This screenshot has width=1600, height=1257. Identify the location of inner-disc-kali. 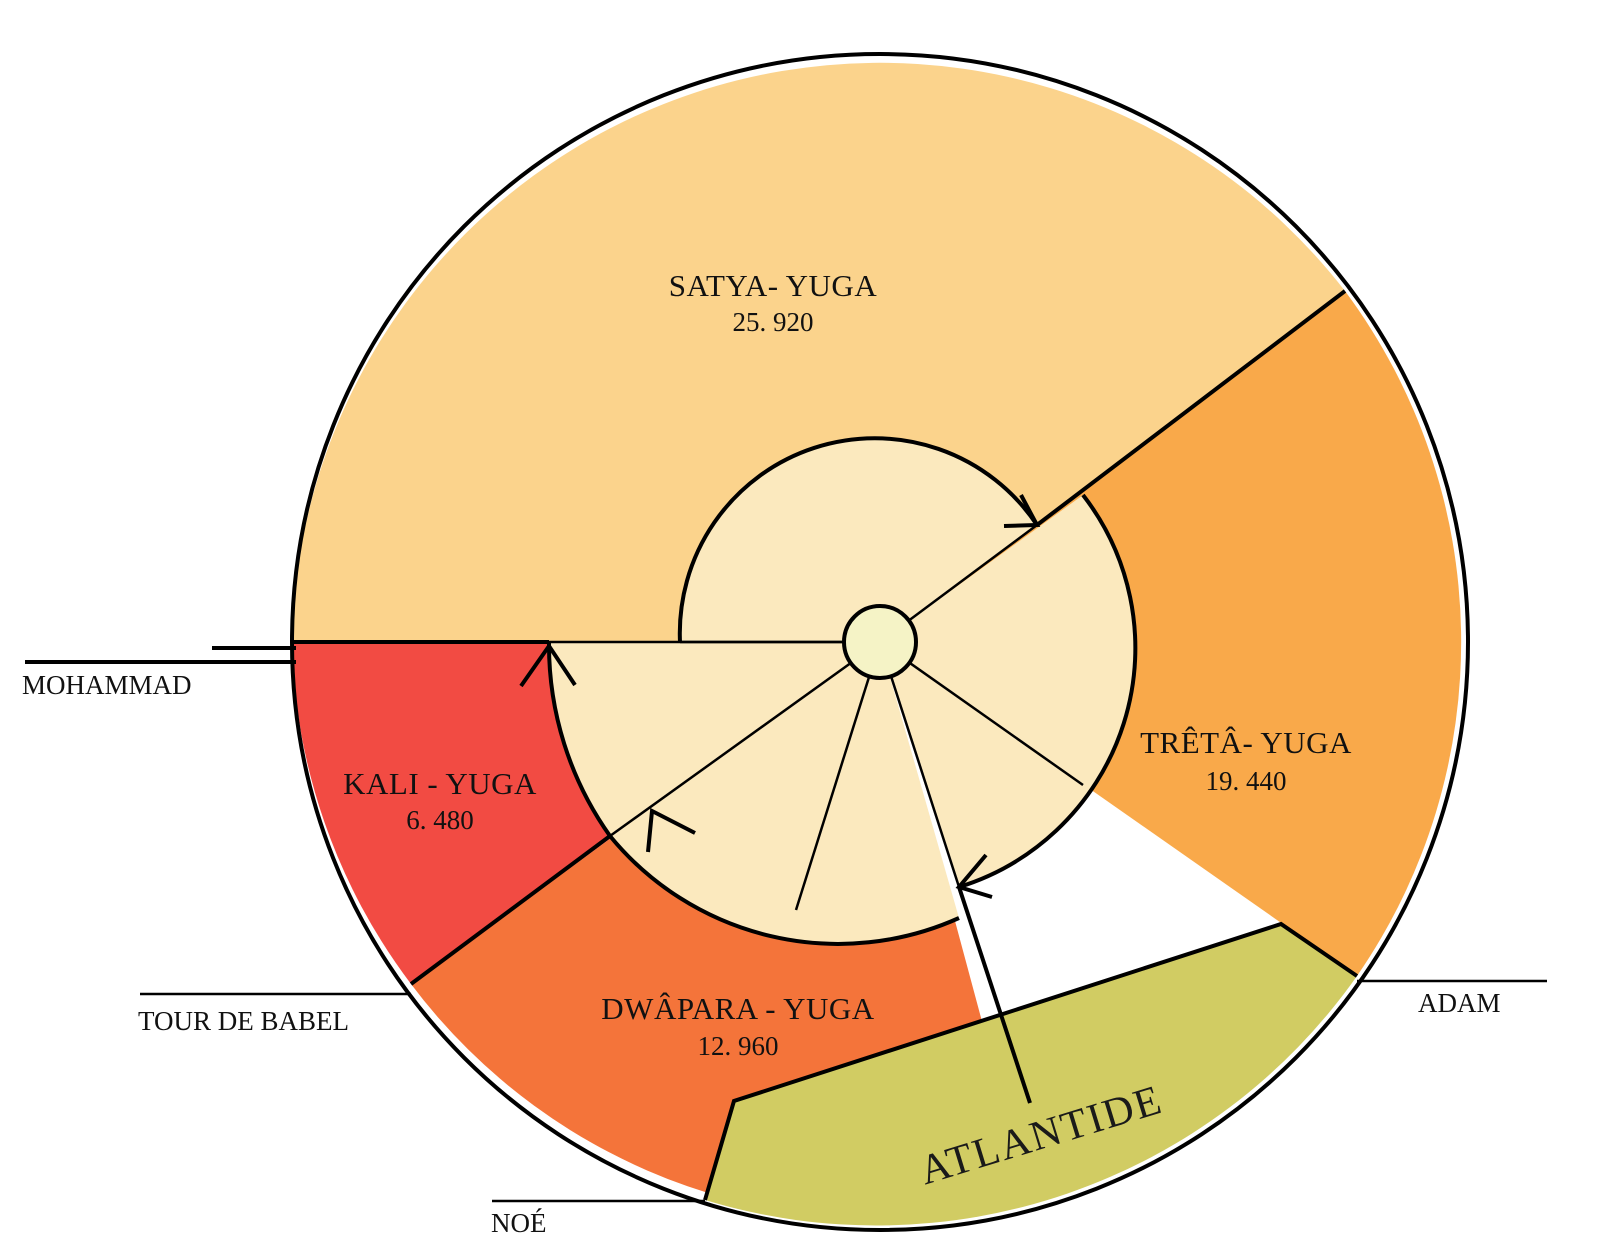
(714, 739).